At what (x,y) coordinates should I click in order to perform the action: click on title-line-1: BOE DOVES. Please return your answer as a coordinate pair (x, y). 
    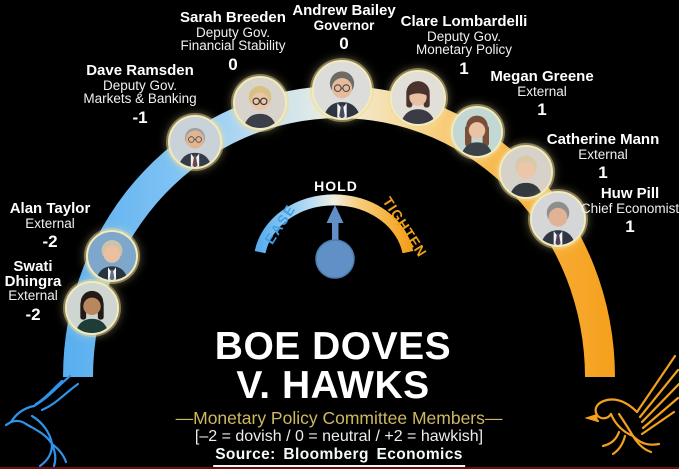
    Looking at the image, I should click on (333, 346).